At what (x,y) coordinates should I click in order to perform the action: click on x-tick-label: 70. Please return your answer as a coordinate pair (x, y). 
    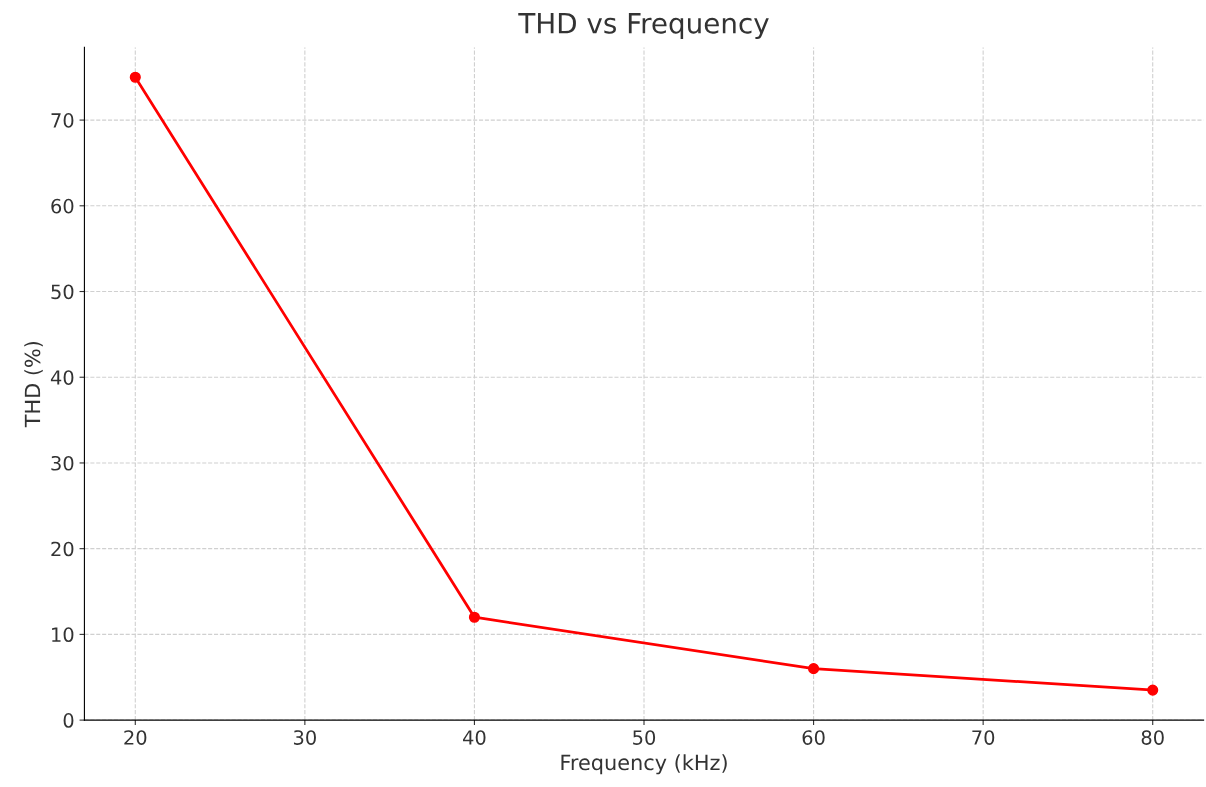
    Looking at the image, I should click on (983, 737).